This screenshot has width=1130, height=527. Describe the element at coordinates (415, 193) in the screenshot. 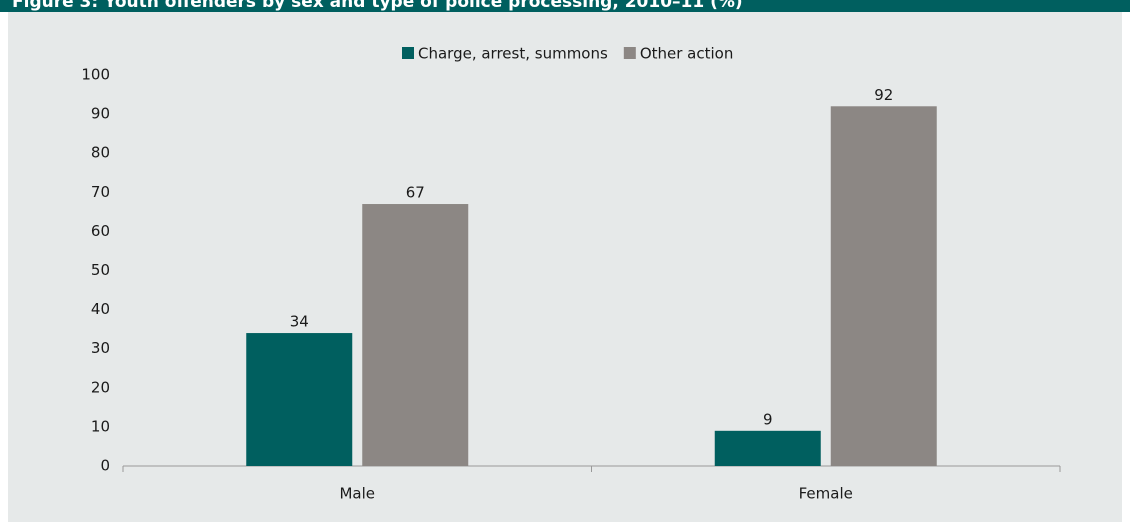

I see `data-label: 67` at that location.